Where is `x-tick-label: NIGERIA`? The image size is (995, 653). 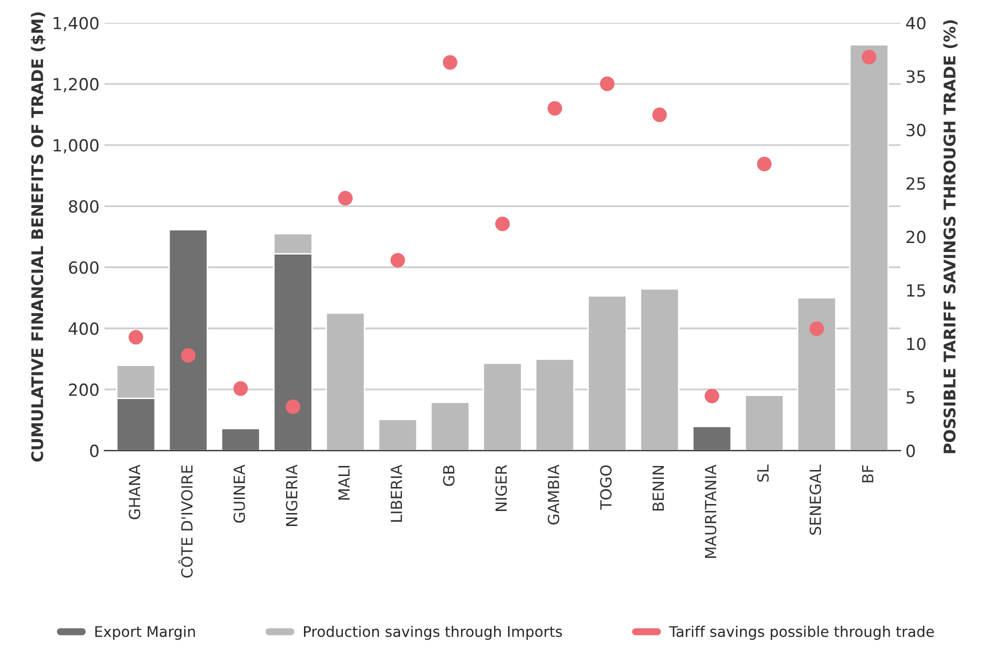
x-tick-label: NIGERIA is located at coordinates (292, 495).